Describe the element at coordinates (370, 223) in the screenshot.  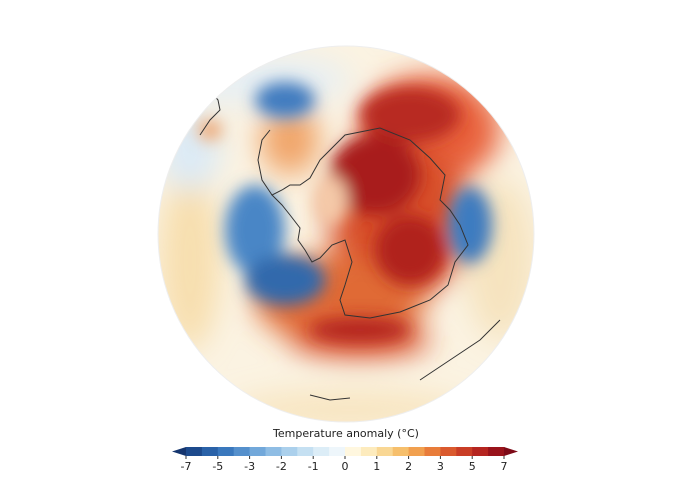
I see `antarctica` at that location.